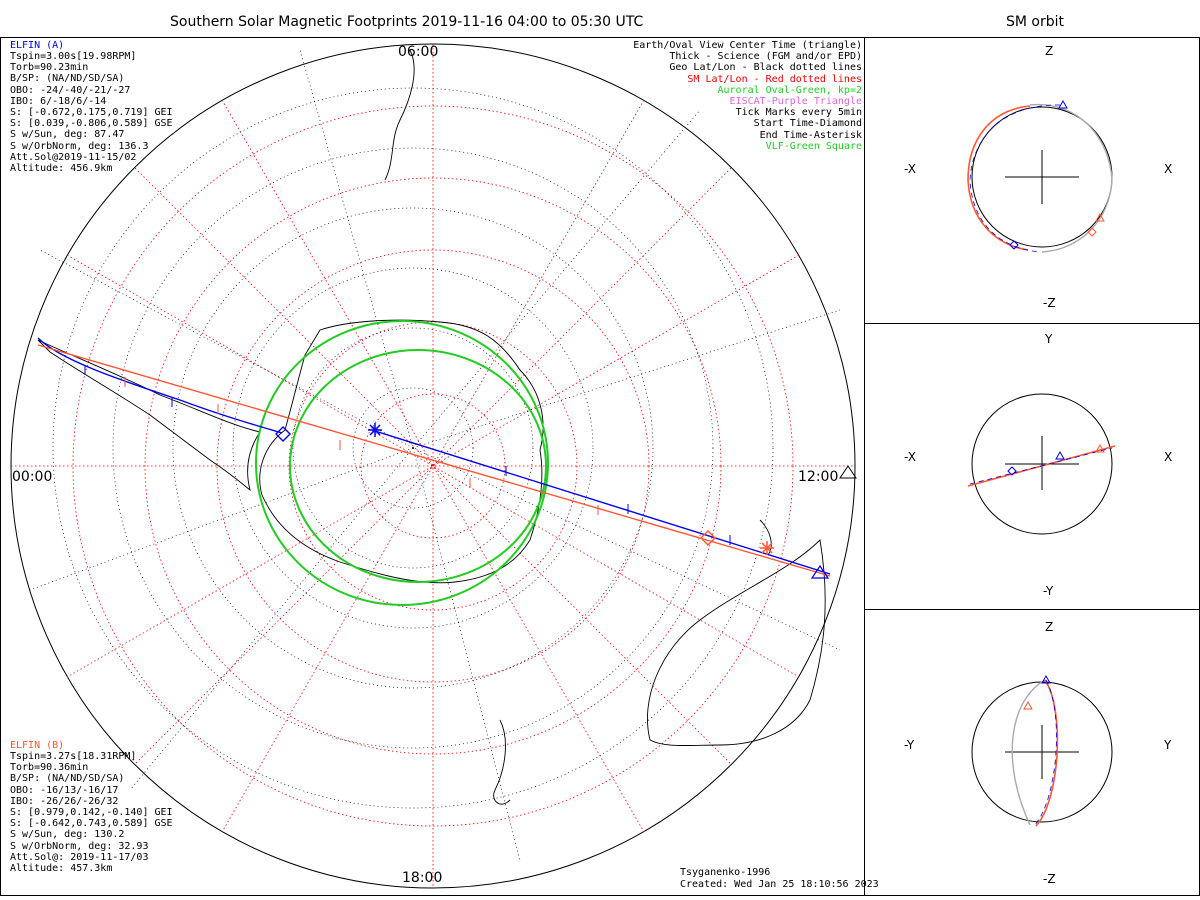  I want to click on elfin-b-info-line: Tspin=3.27s[18.31RPM], so click(73, 756).